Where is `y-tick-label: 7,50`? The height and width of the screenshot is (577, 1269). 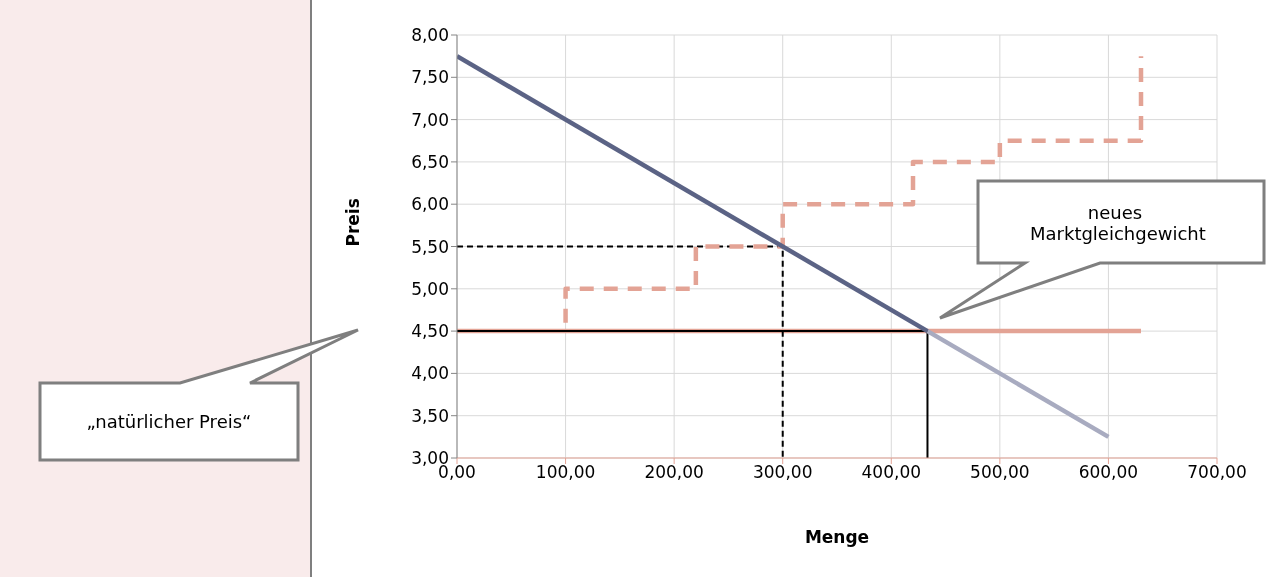 y-tick-label: 7,50 is located at coordinates (430, 77).